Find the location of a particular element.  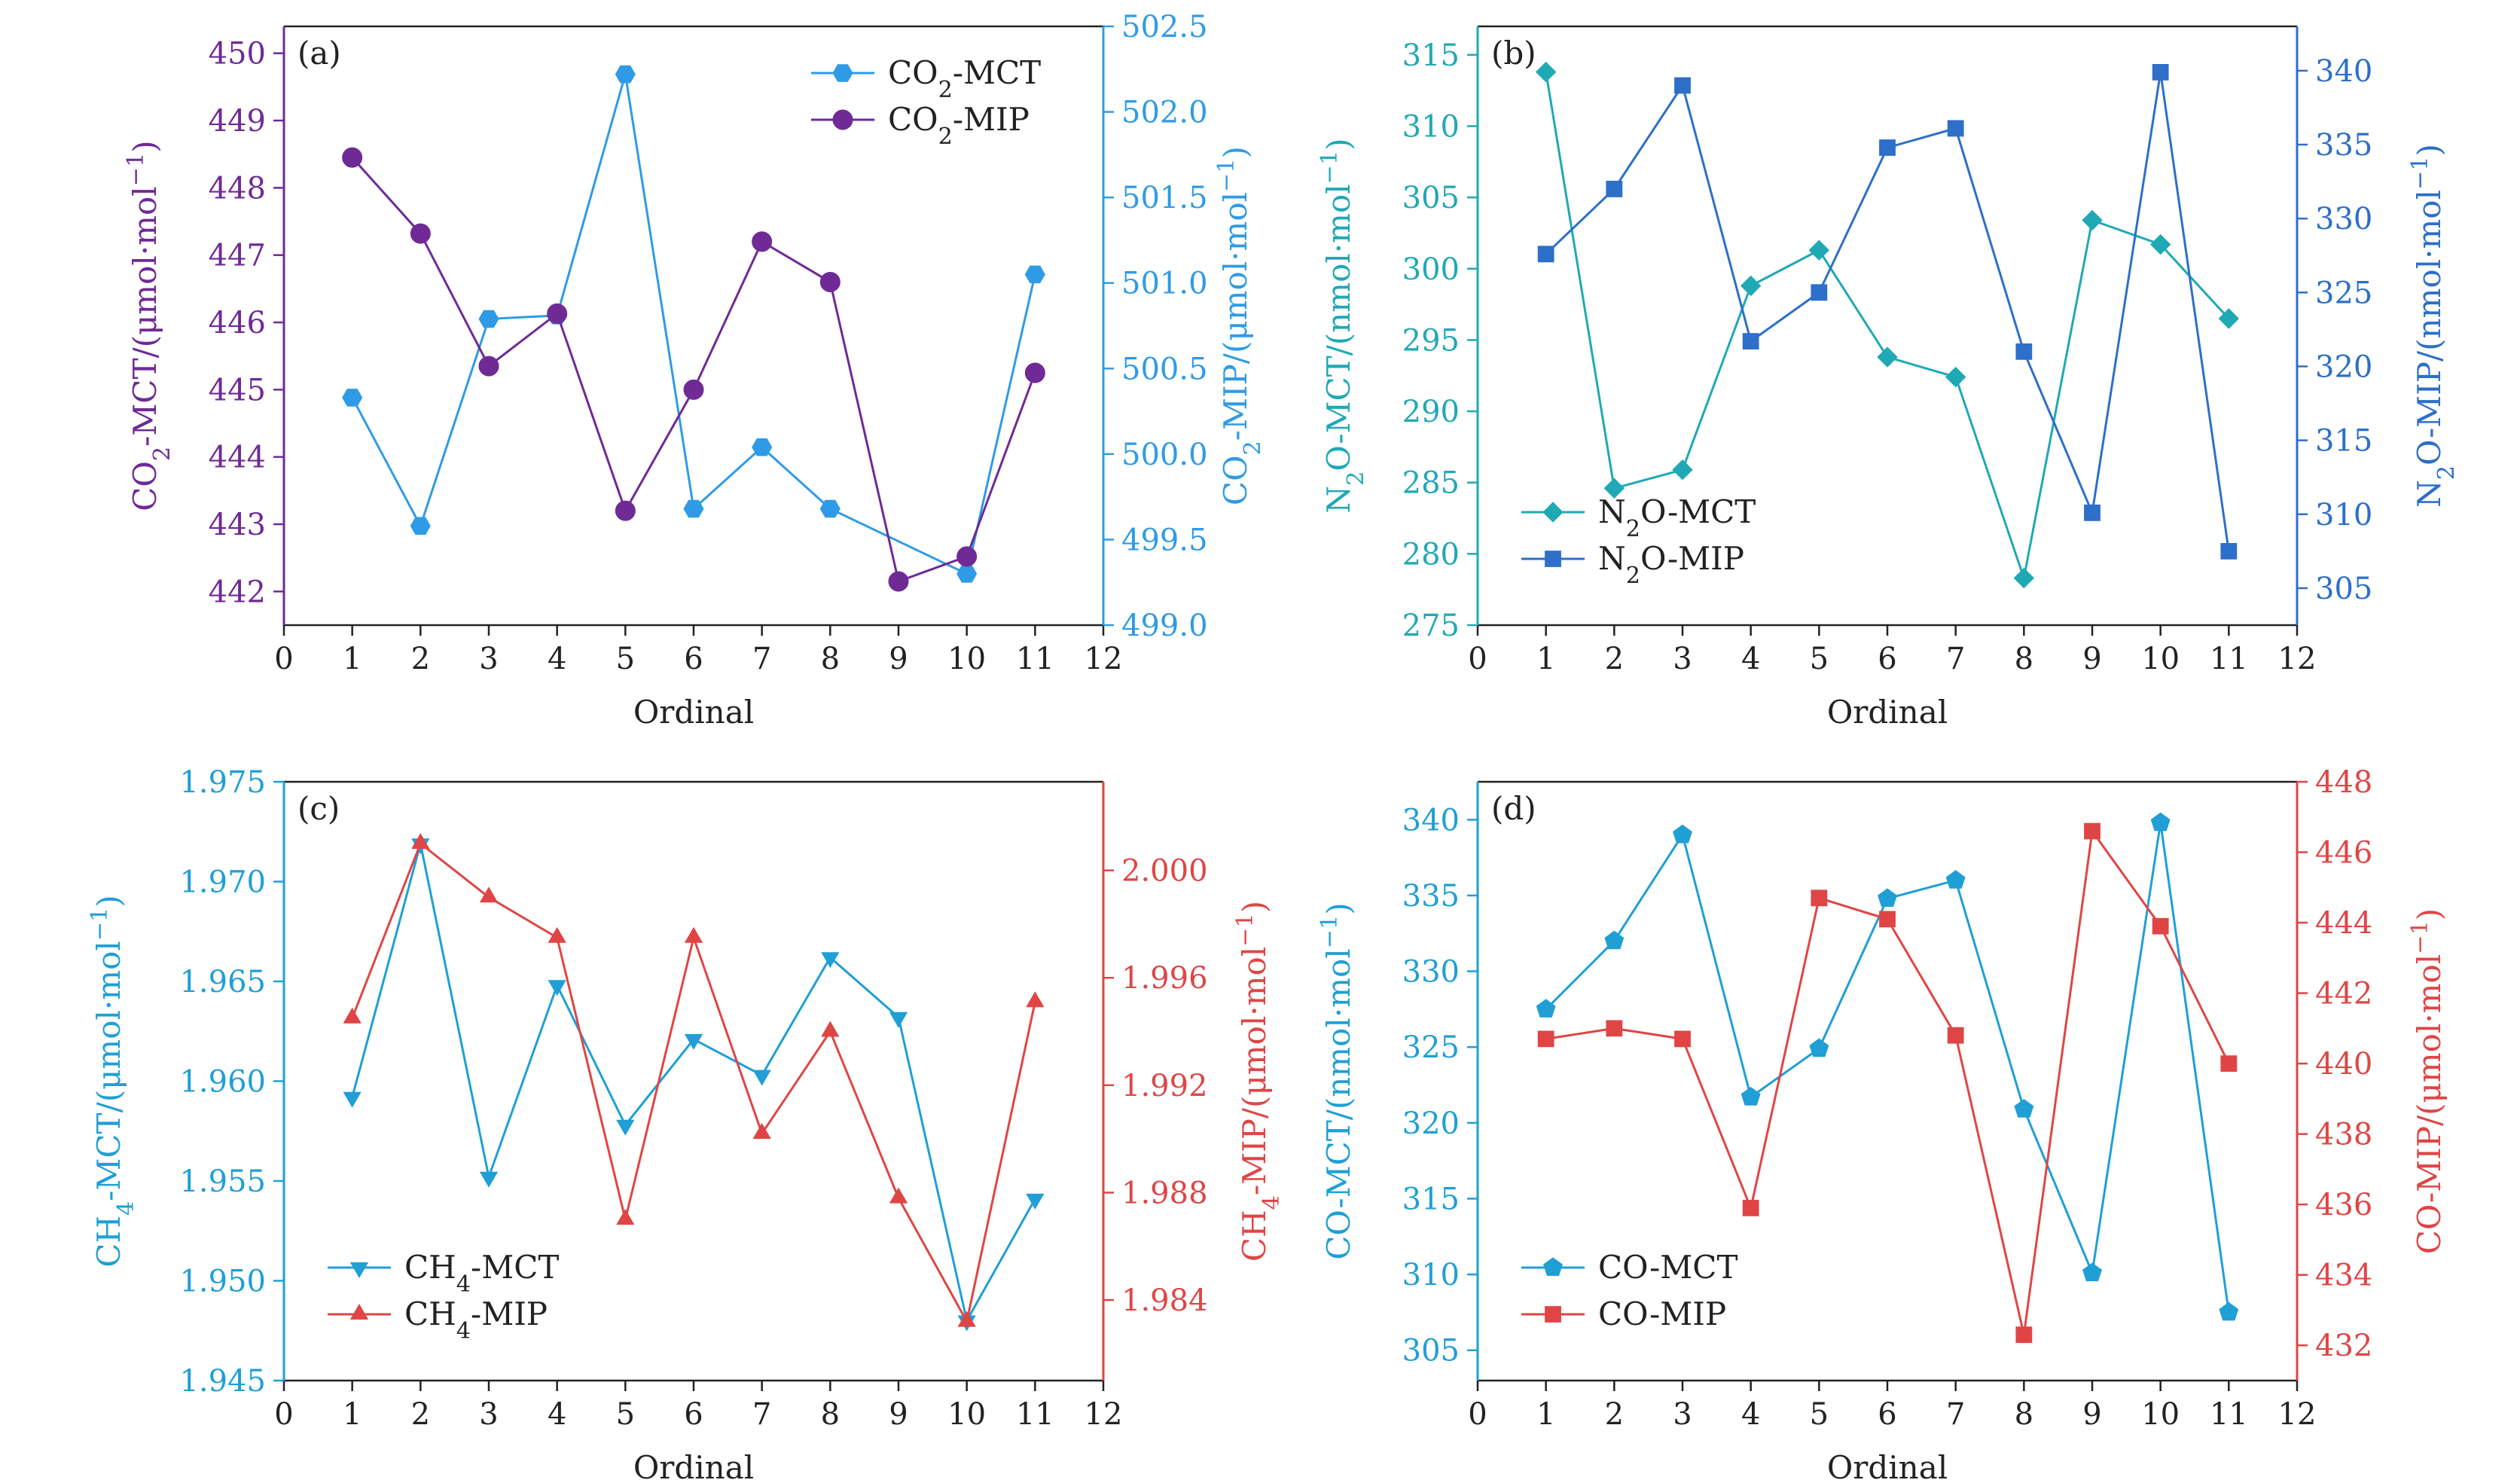

y-left-tick-label: 320 is located at coordinates (1431, 1123).